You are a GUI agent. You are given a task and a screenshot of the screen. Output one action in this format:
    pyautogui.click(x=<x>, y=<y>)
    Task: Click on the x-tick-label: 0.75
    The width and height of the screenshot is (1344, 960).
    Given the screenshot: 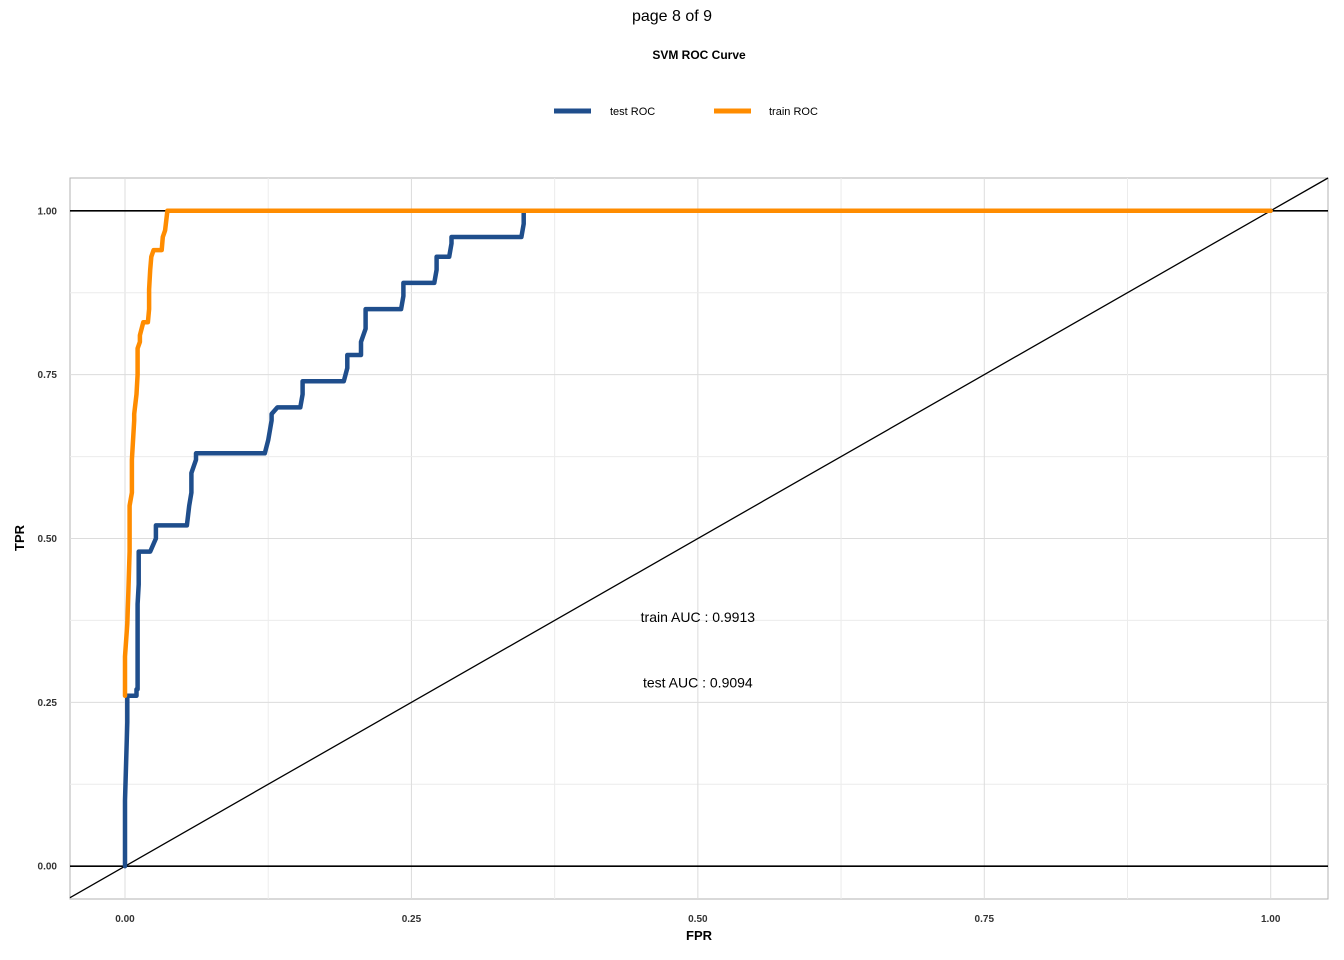 What is the action you would take?
    pyautogui.click(x=985, y=919)
    